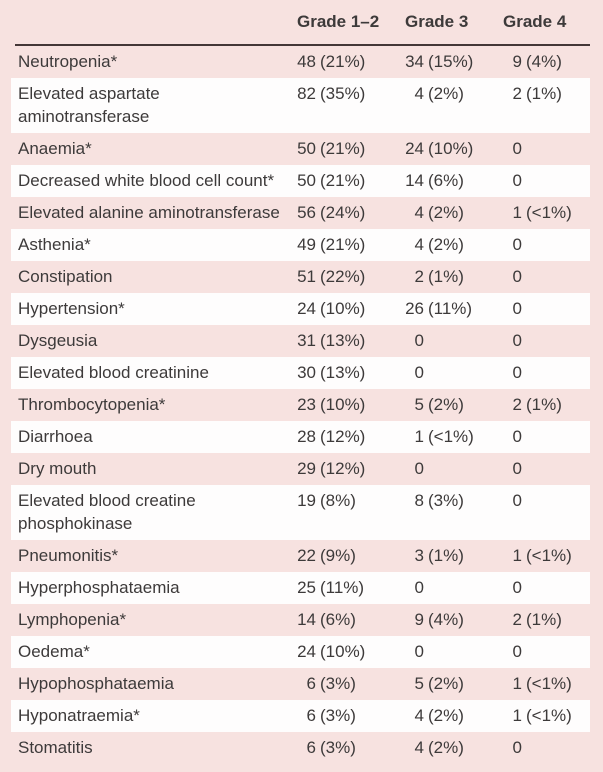 Image resolution: width=603 pixels, height=772 pixels. Describe the element at coordinates (414, 61) in the screenshot. I see `count-value: 34` at that location.